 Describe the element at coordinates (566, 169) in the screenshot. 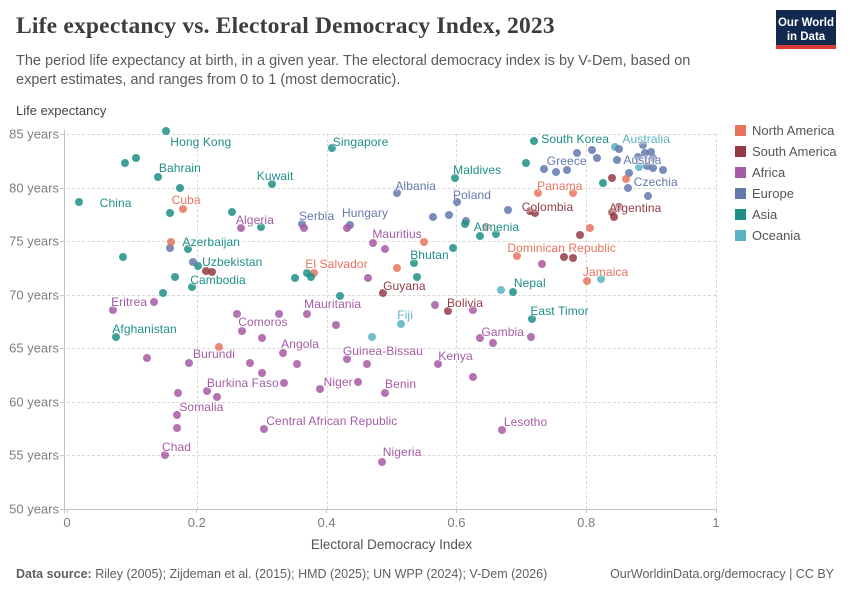

I see `point-greece` at that location.